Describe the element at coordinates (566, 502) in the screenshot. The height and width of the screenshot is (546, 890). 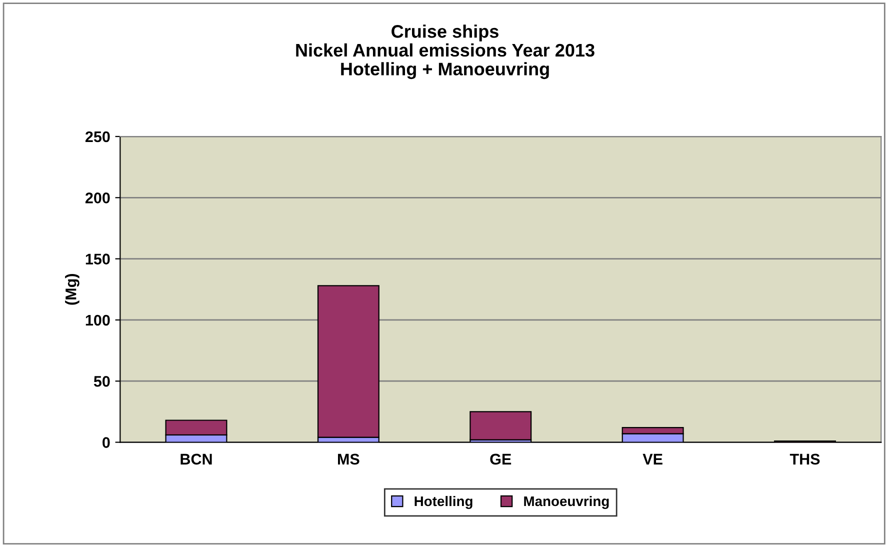
I see `legend-label: Manoeuvring` at that location.